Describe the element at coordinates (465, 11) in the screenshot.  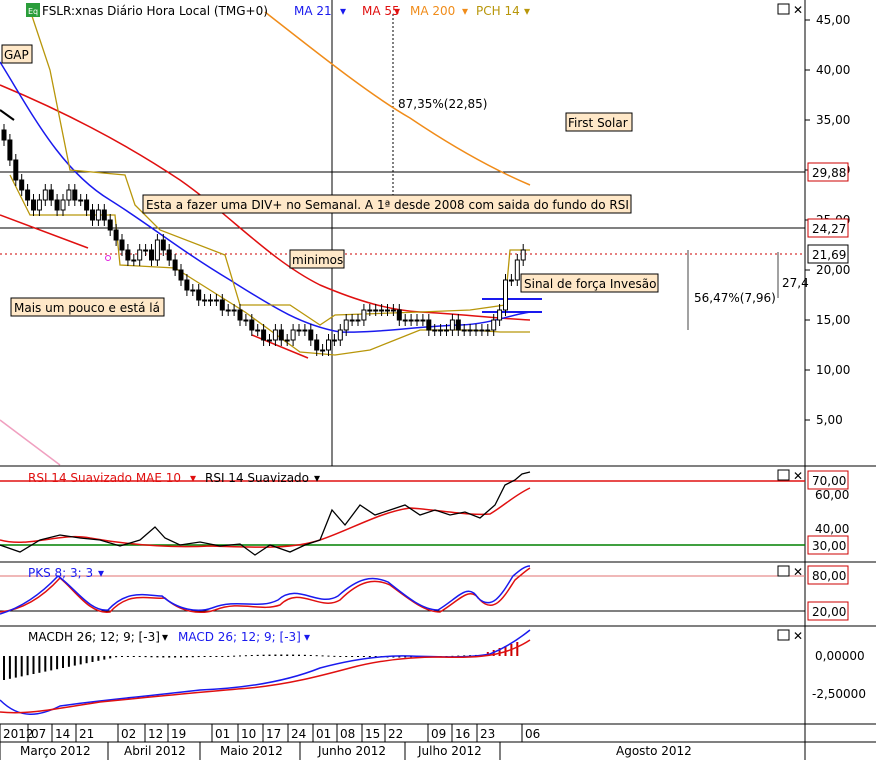
I see `ma200-dropdown-icon: ▾` at that location.